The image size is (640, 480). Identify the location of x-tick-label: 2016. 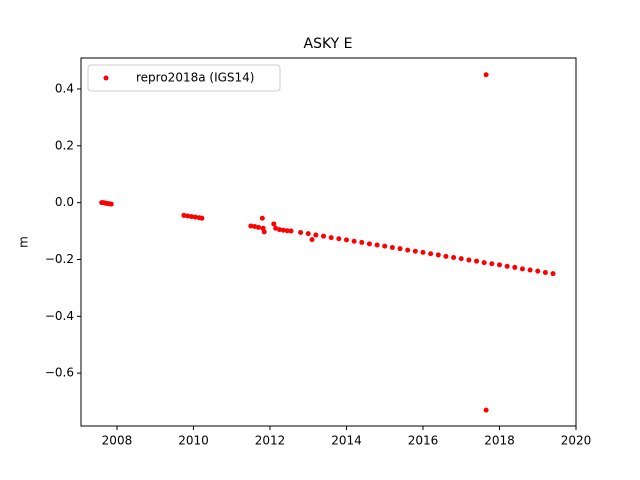
(423, 441).